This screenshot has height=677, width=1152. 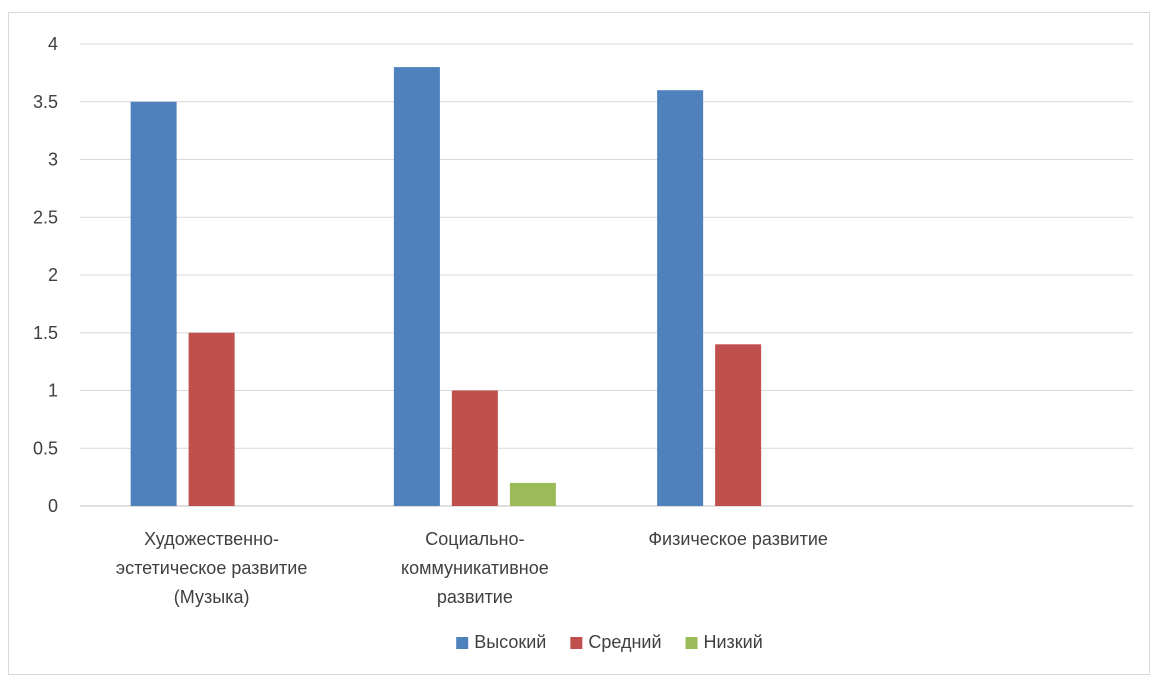 What do you see at coordinates (53, 160) in the screenshot?
I see `y-tick-label: 3` at bounding box center [53, 160].